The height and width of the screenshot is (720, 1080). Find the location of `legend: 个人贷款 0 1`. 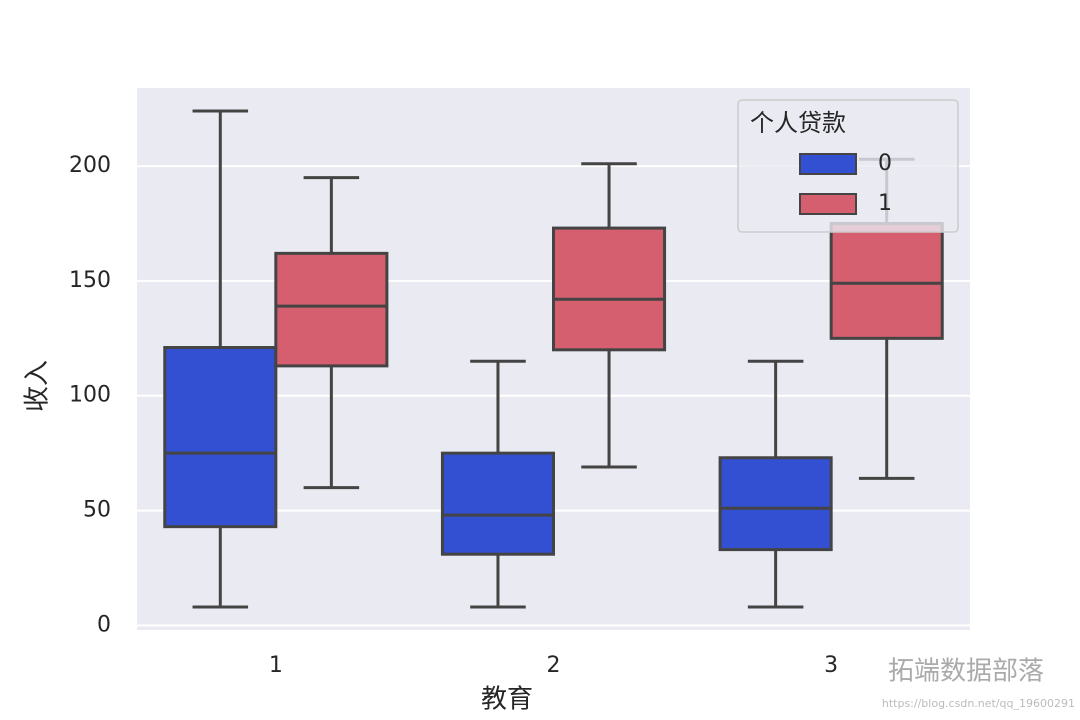

legend: 个人贷款 0 1 is located at coordinates (848, 166).